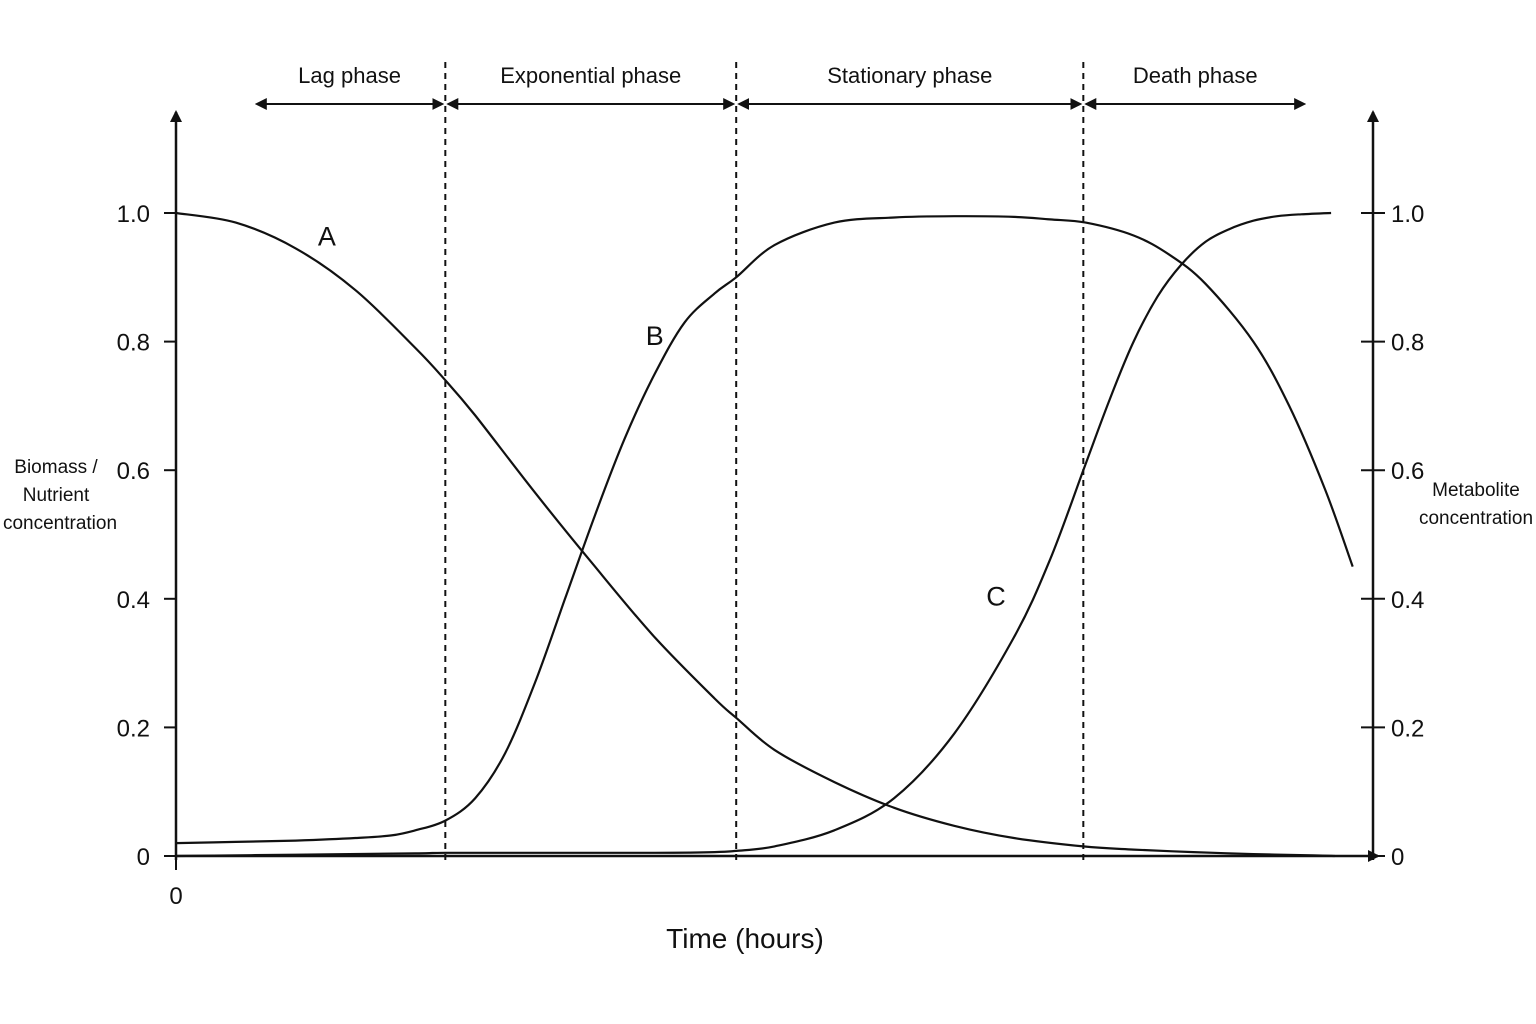 This screenshot has height=1024, width=1536. Describe the element at coordinates (349, 75) in the screenshot. I see `phase-label-0: Lag phase` at that location.